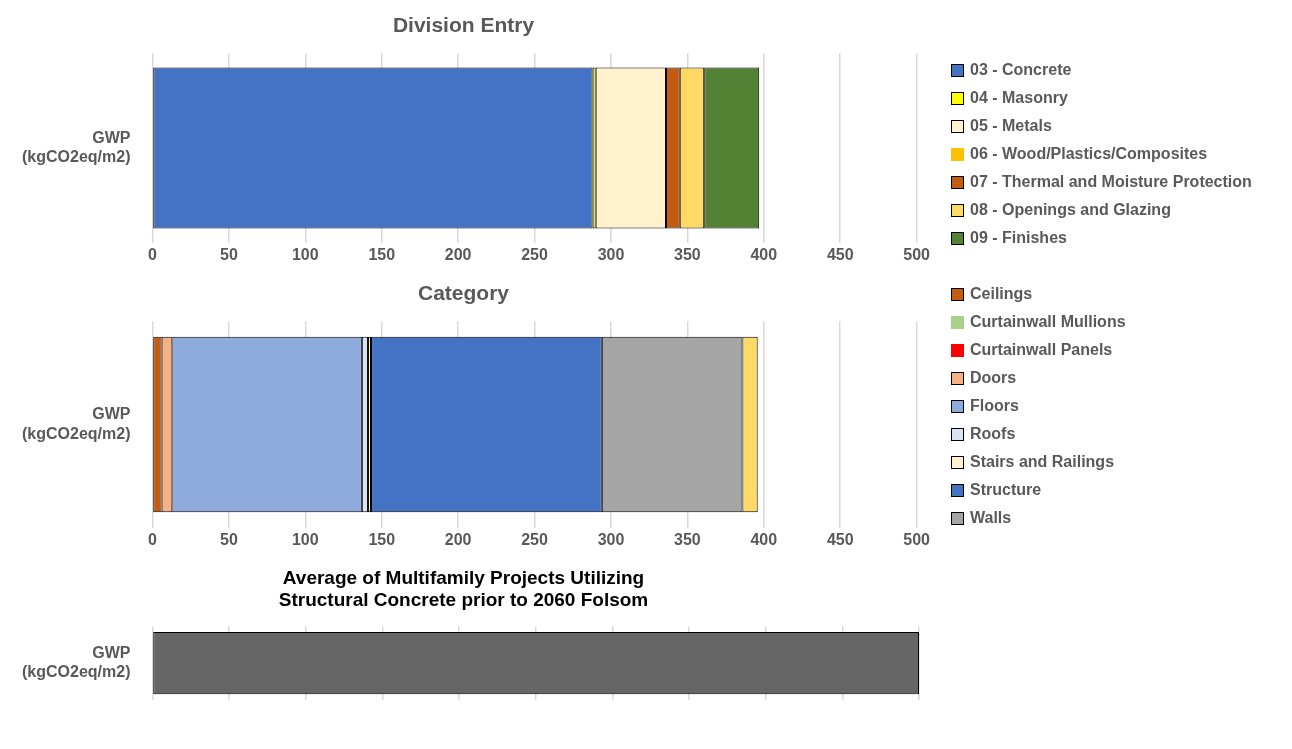 This screenshot has width=1292, height=749. Describe the element at coordinates (1011, 126) in the screenshot. I see `legend-label: 05 - Metals` at that location.